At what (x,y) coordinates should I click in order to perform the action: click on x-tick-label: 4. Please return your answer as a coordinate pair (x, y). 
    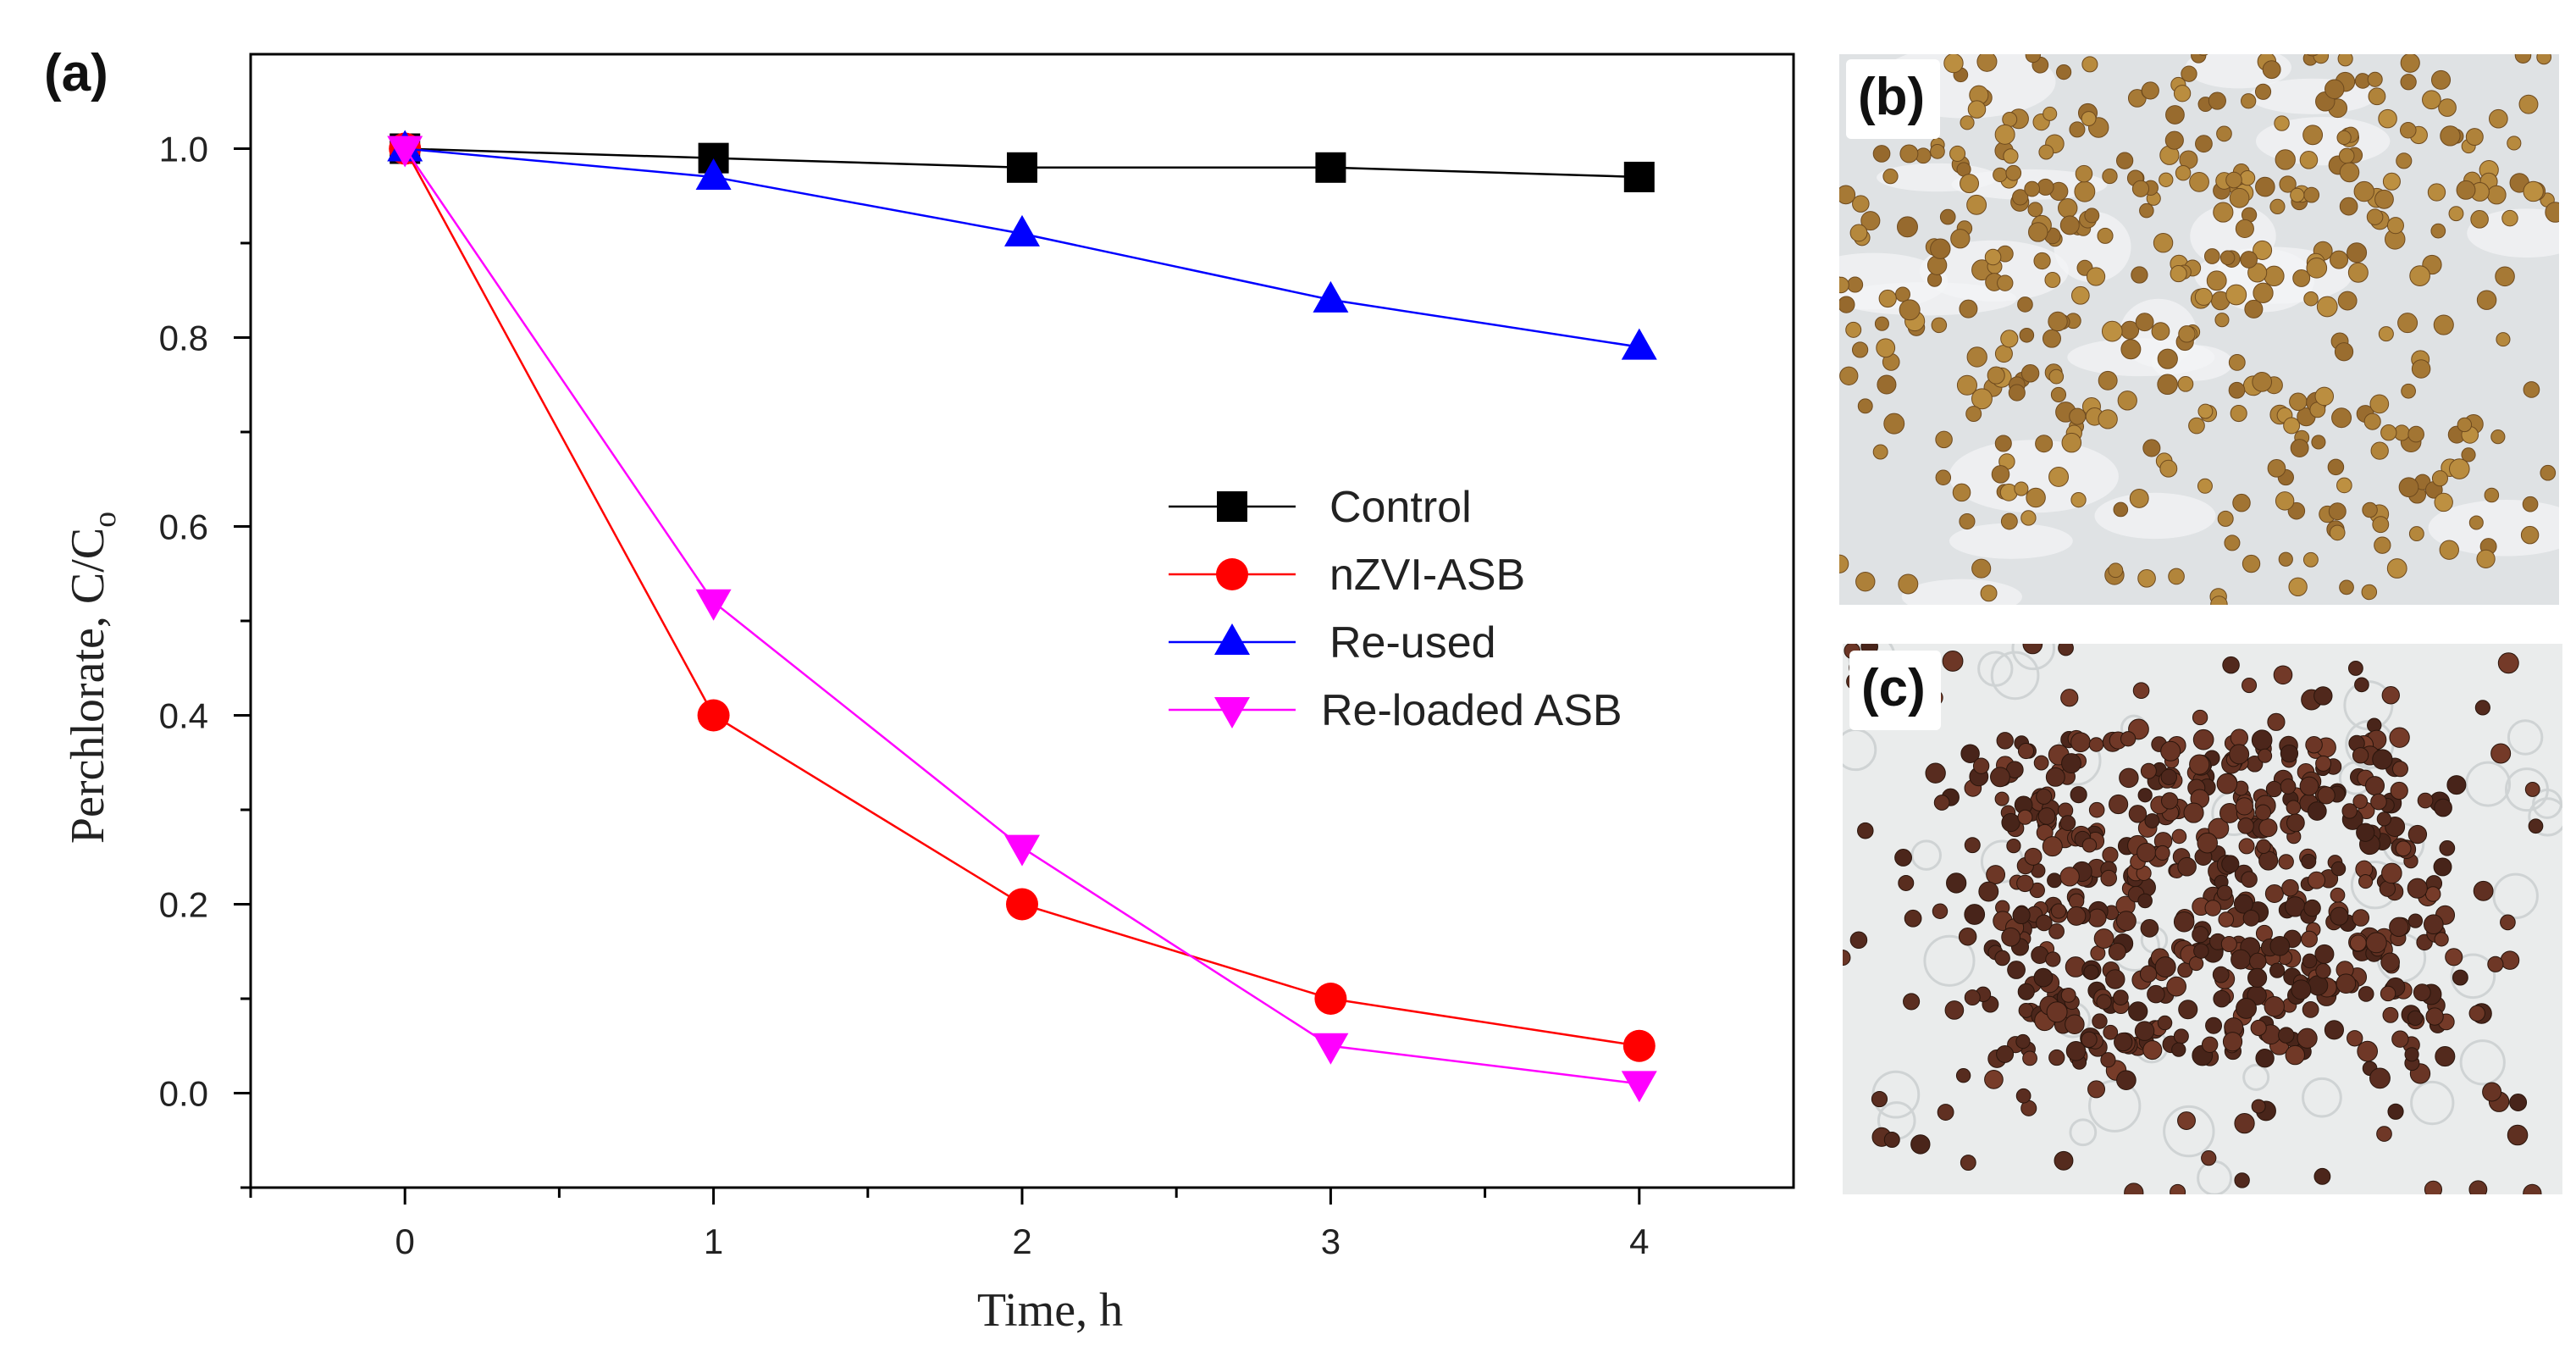
    Looking at the image, I should click on (1639, 1241).